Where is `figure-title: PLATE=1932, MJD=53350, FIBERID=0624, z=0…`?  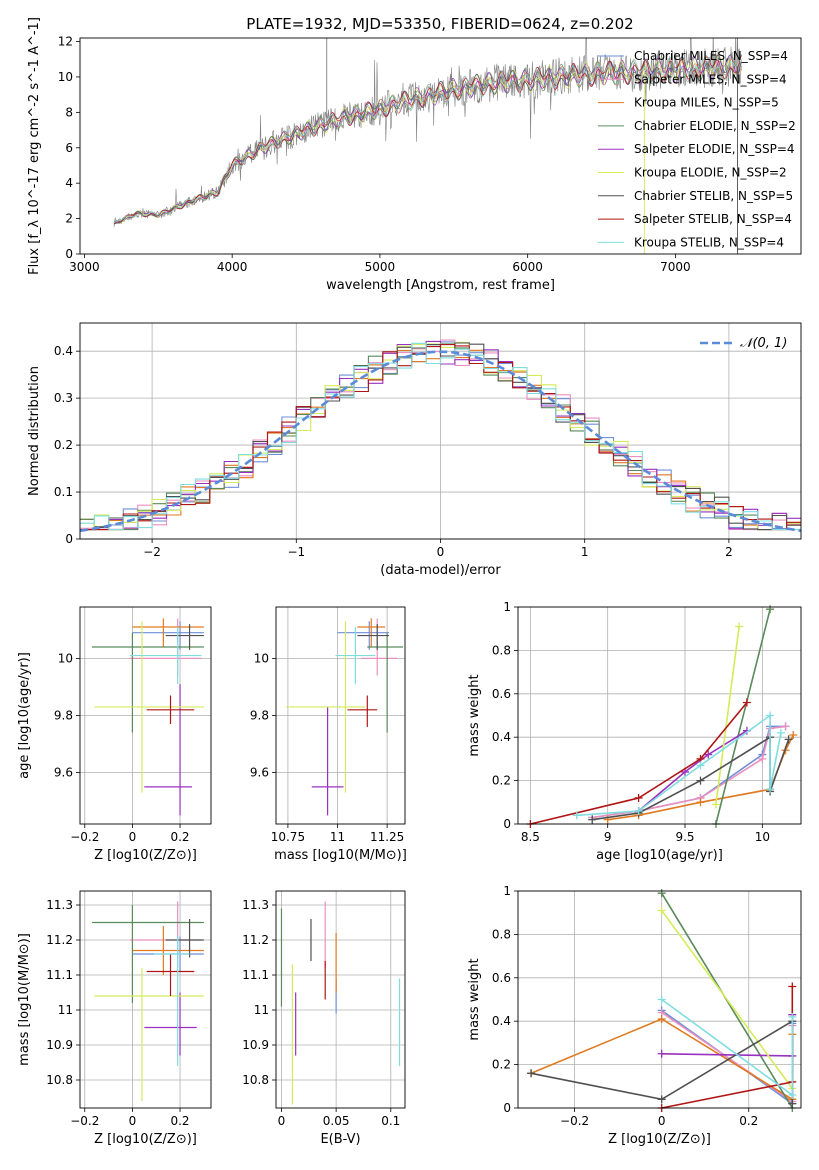
figure-title: PLATE=1932, MJD=53350, FIBERID=0624, z=0… is located at coordinates (439, 24).